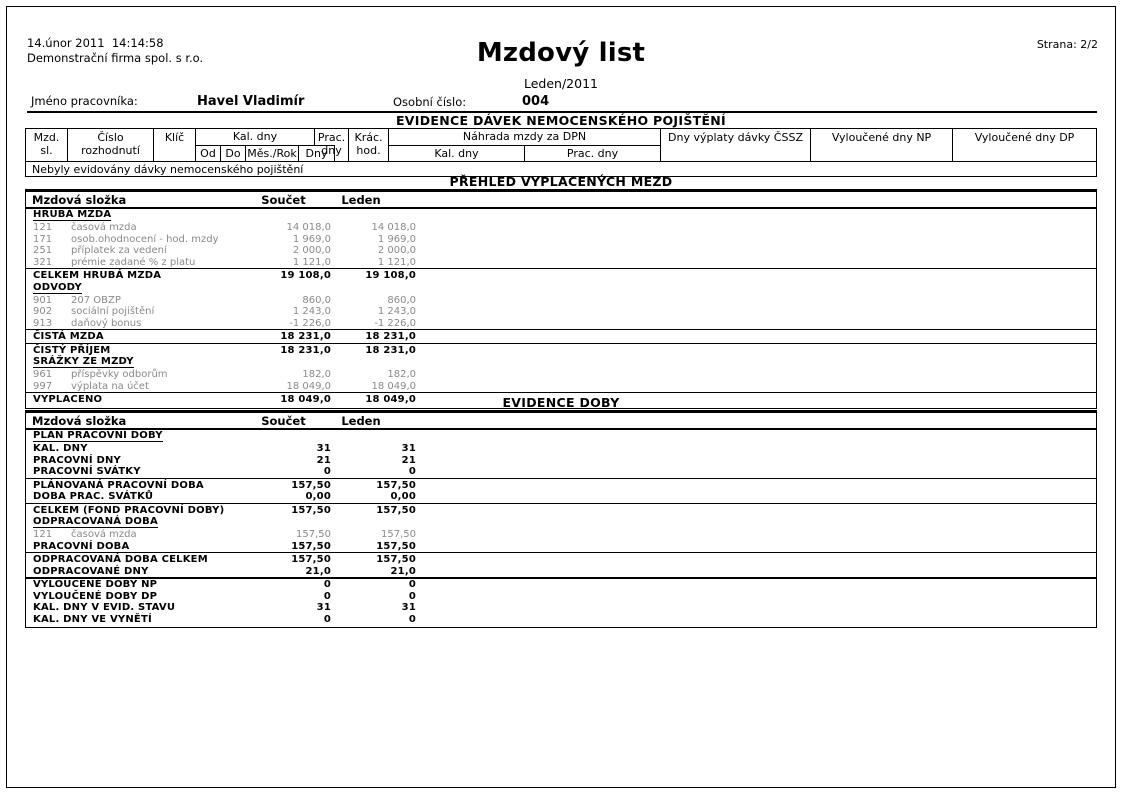 This screenshot has height=794, width=1122. What do you see at coordinates (561, 53) in the screenshot?
I see `page-title: Mzdový list` at bounding box center [561, 53].